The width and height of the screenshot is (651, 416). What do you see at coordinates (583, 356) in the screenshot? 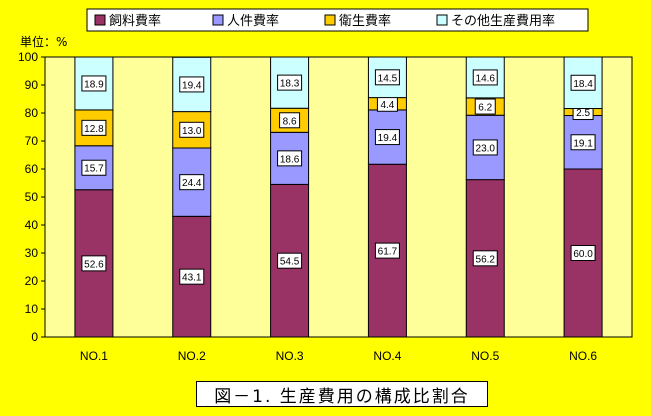
I see `x-tick-label: NO.6` at bounding box center [583, 356].